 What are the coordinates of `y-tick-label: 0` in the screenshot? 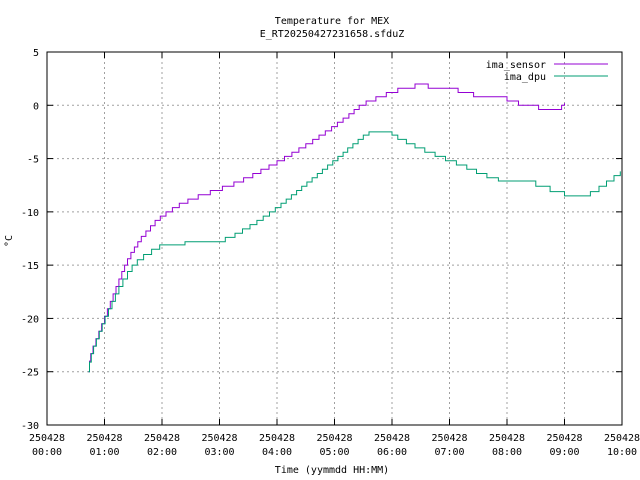 It's located at (36, 106).